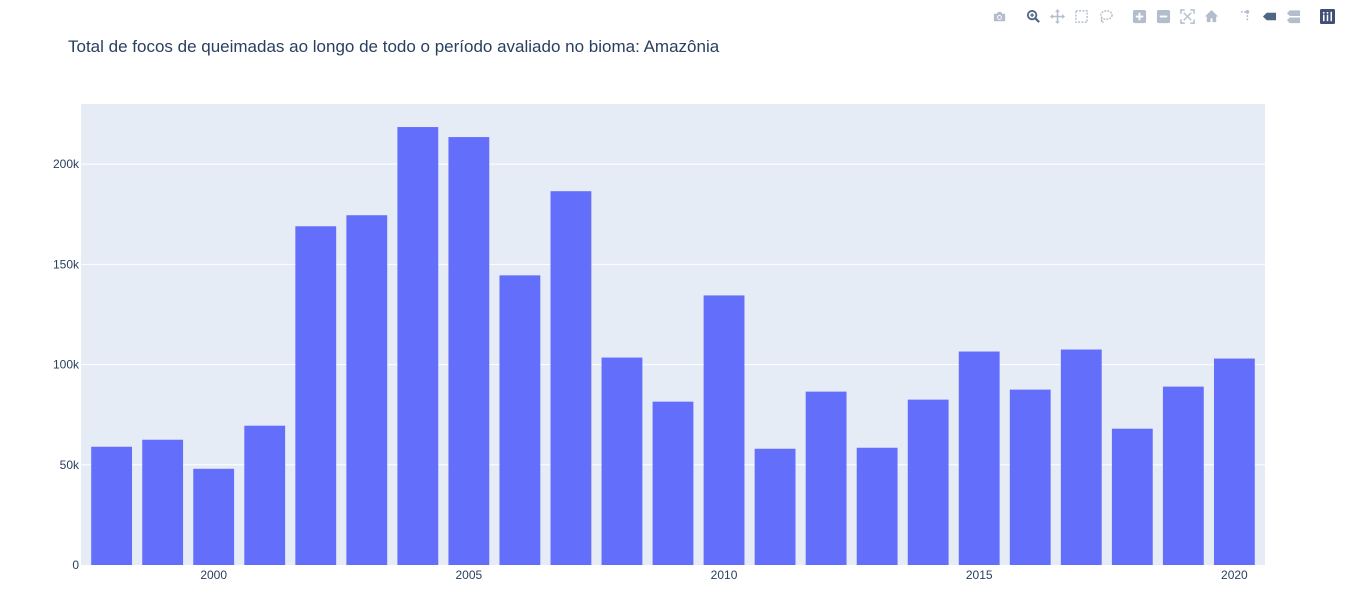 The height and width of the screenshot is (611, 1351). What do you see at coordinates (1211, 16) in the screenshot?
I see `reset-axes-icon` at bounding box center [1211, 16].